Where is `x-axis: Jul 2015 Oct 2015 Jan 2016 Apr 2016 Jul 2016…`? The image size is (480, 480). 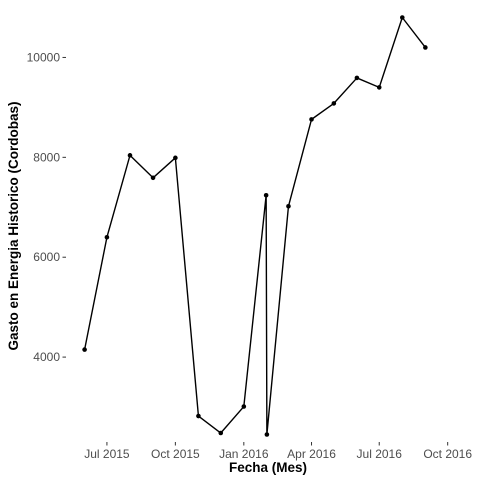 x-axis: Jul 2015 Oct 2015 Jan 2016 Apr 2016 Jul 2016… is located at coordinates (278, 451).